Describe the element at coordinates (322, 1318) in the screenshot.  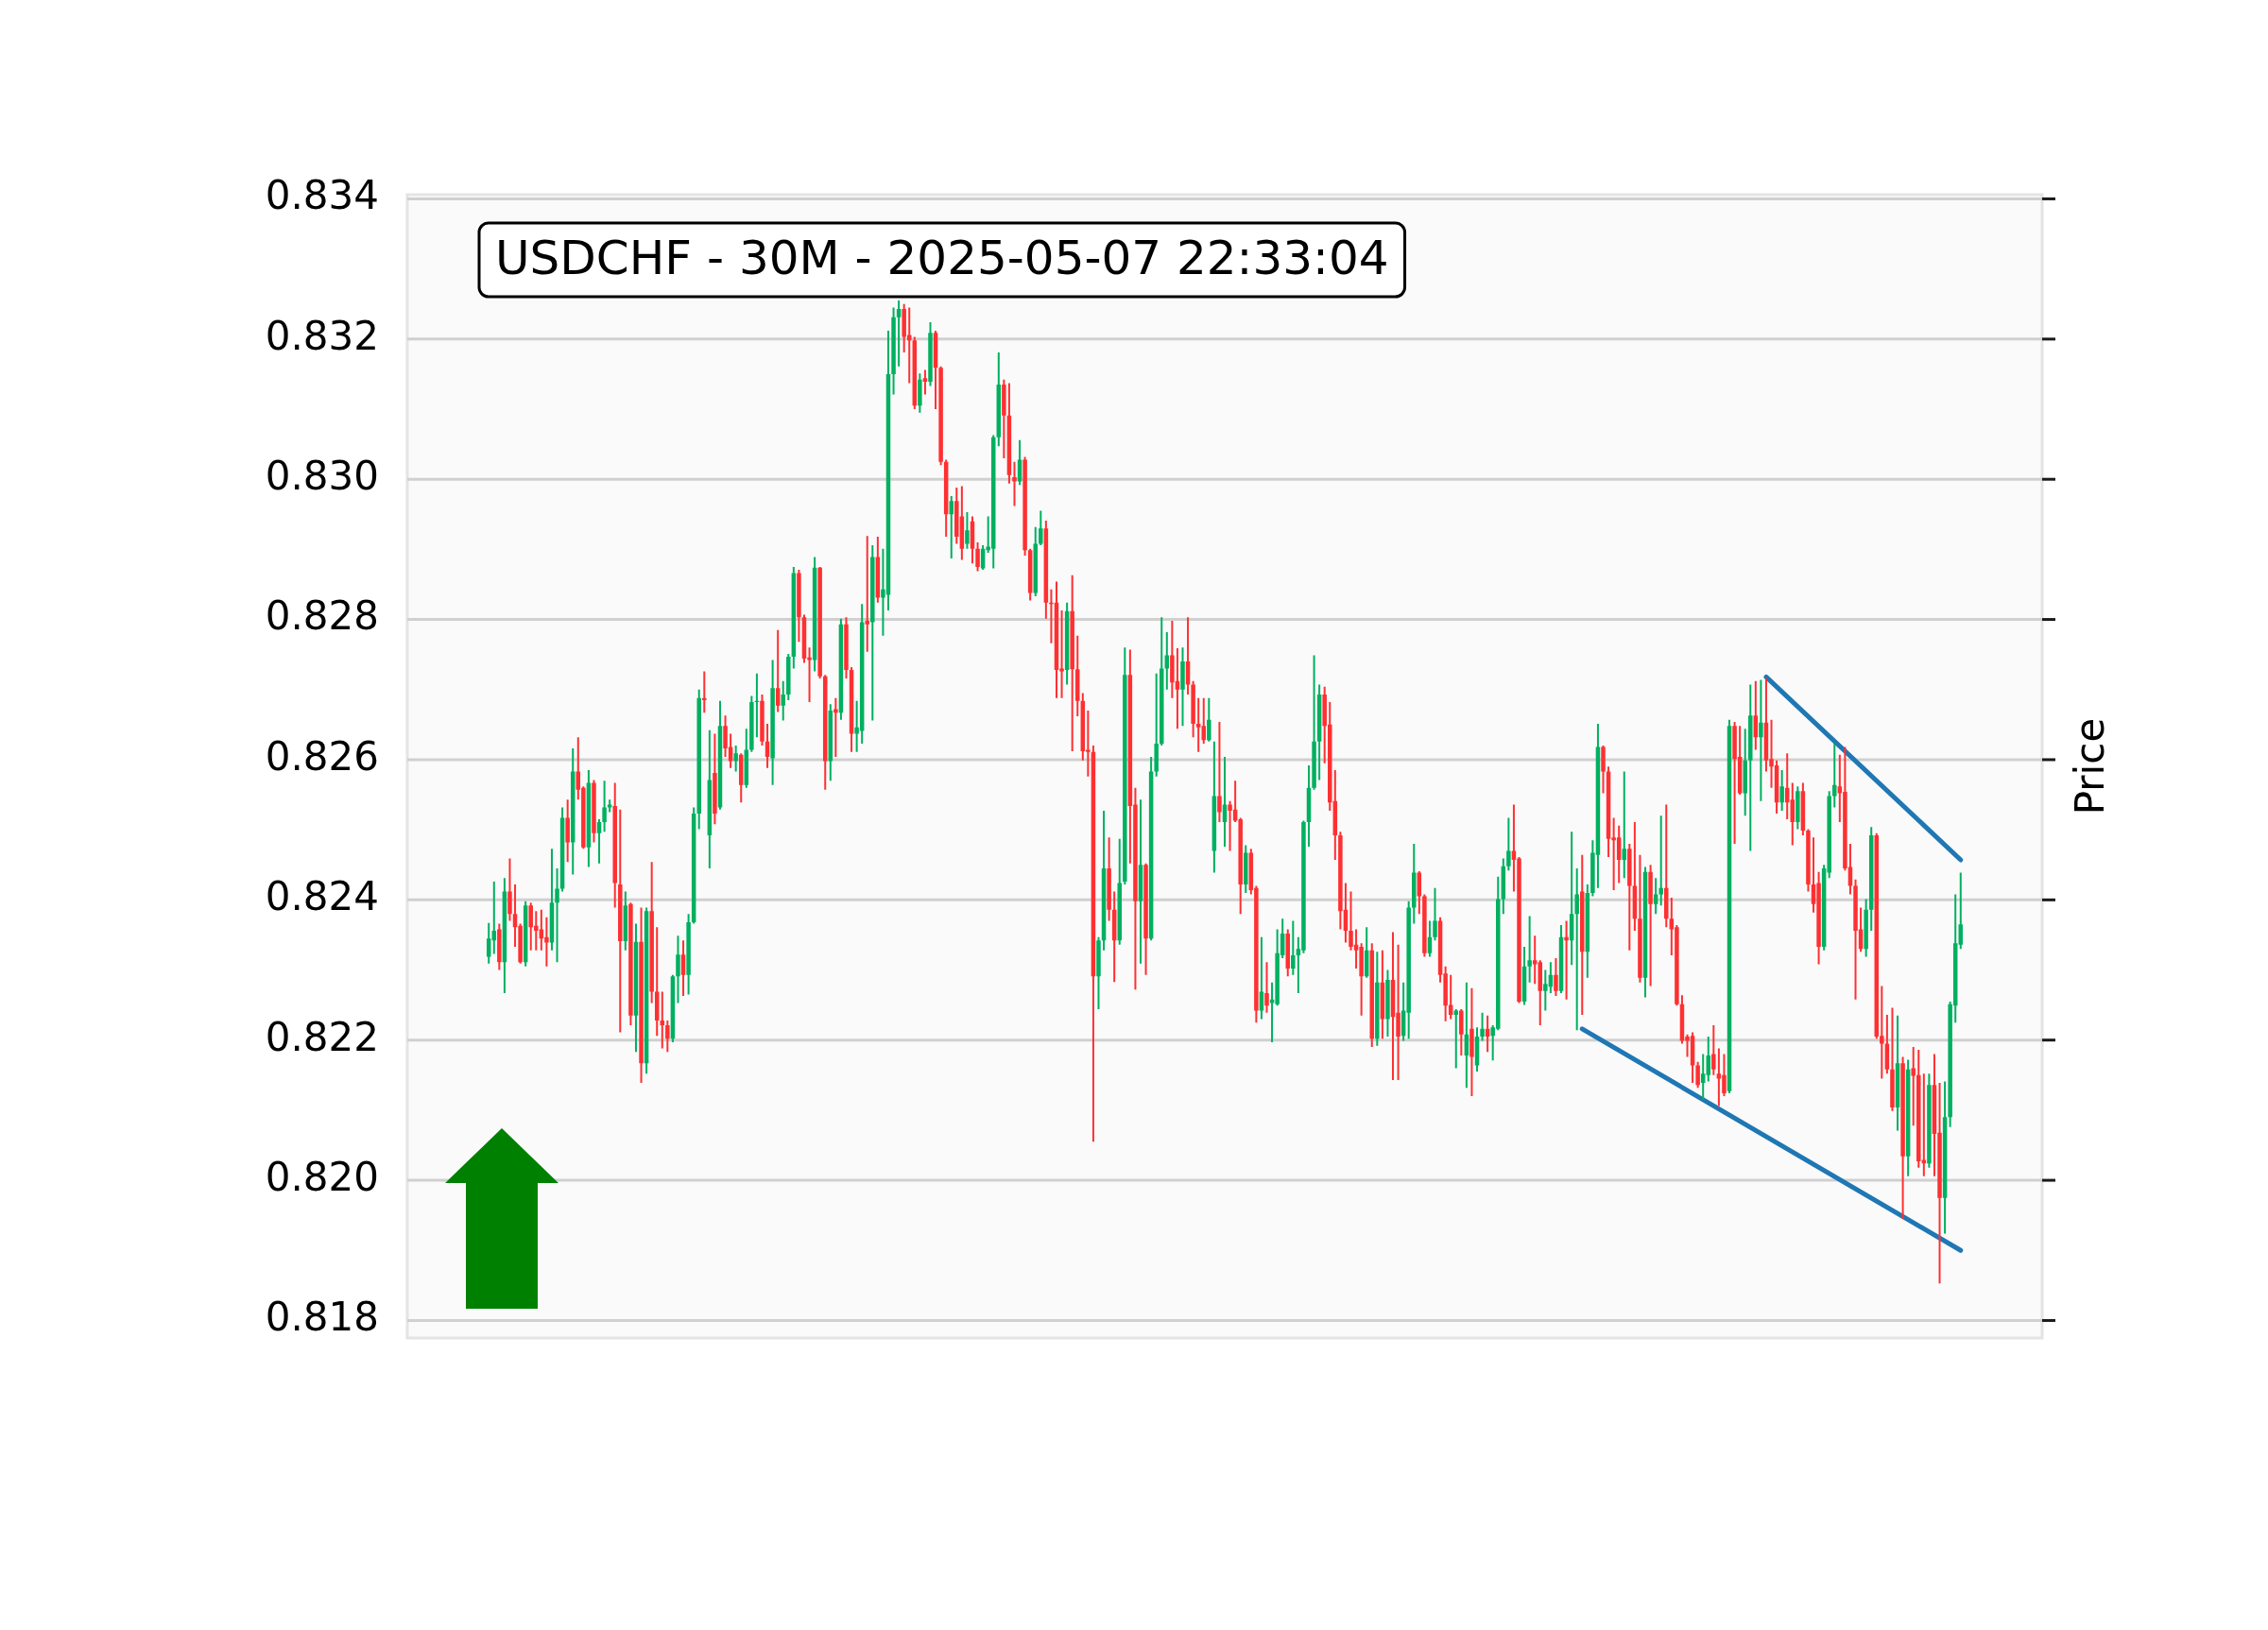
I see `y-tick-label: 0.818` at that location.